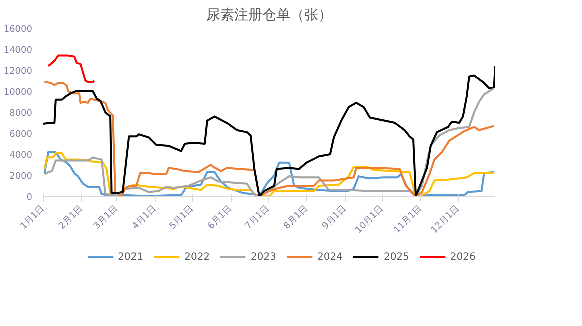 This screenshot has width=582, height=326. I want to click on y-tick-label: 0, so click(29, 198).